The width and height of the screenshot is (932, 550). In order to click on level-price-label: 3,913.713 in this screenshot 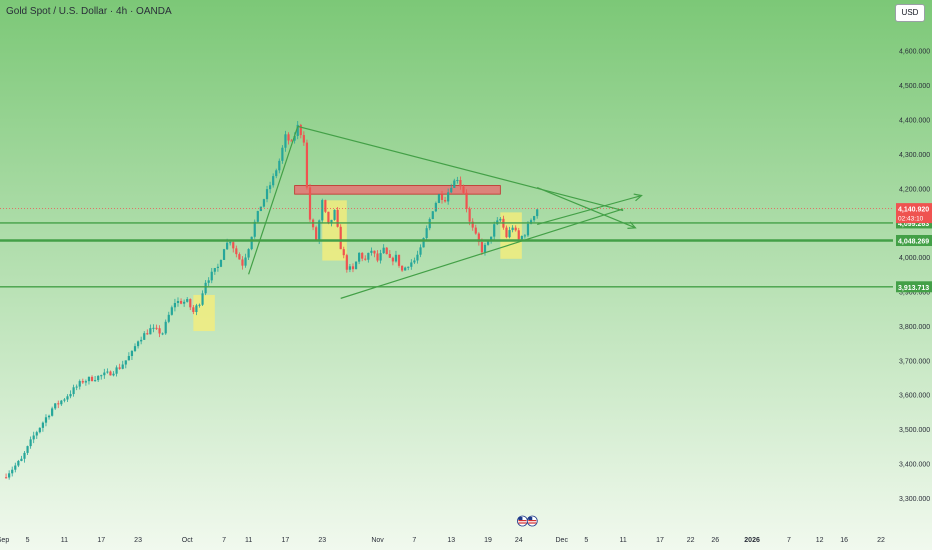, I will do `click(914, 287)`.